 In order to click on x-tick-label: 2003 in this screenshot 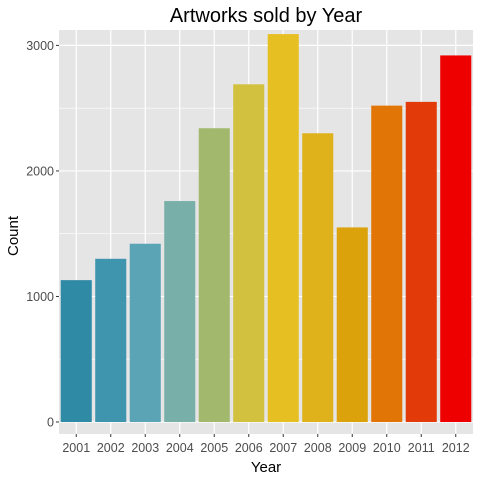, I will do `click(145, 448)`.